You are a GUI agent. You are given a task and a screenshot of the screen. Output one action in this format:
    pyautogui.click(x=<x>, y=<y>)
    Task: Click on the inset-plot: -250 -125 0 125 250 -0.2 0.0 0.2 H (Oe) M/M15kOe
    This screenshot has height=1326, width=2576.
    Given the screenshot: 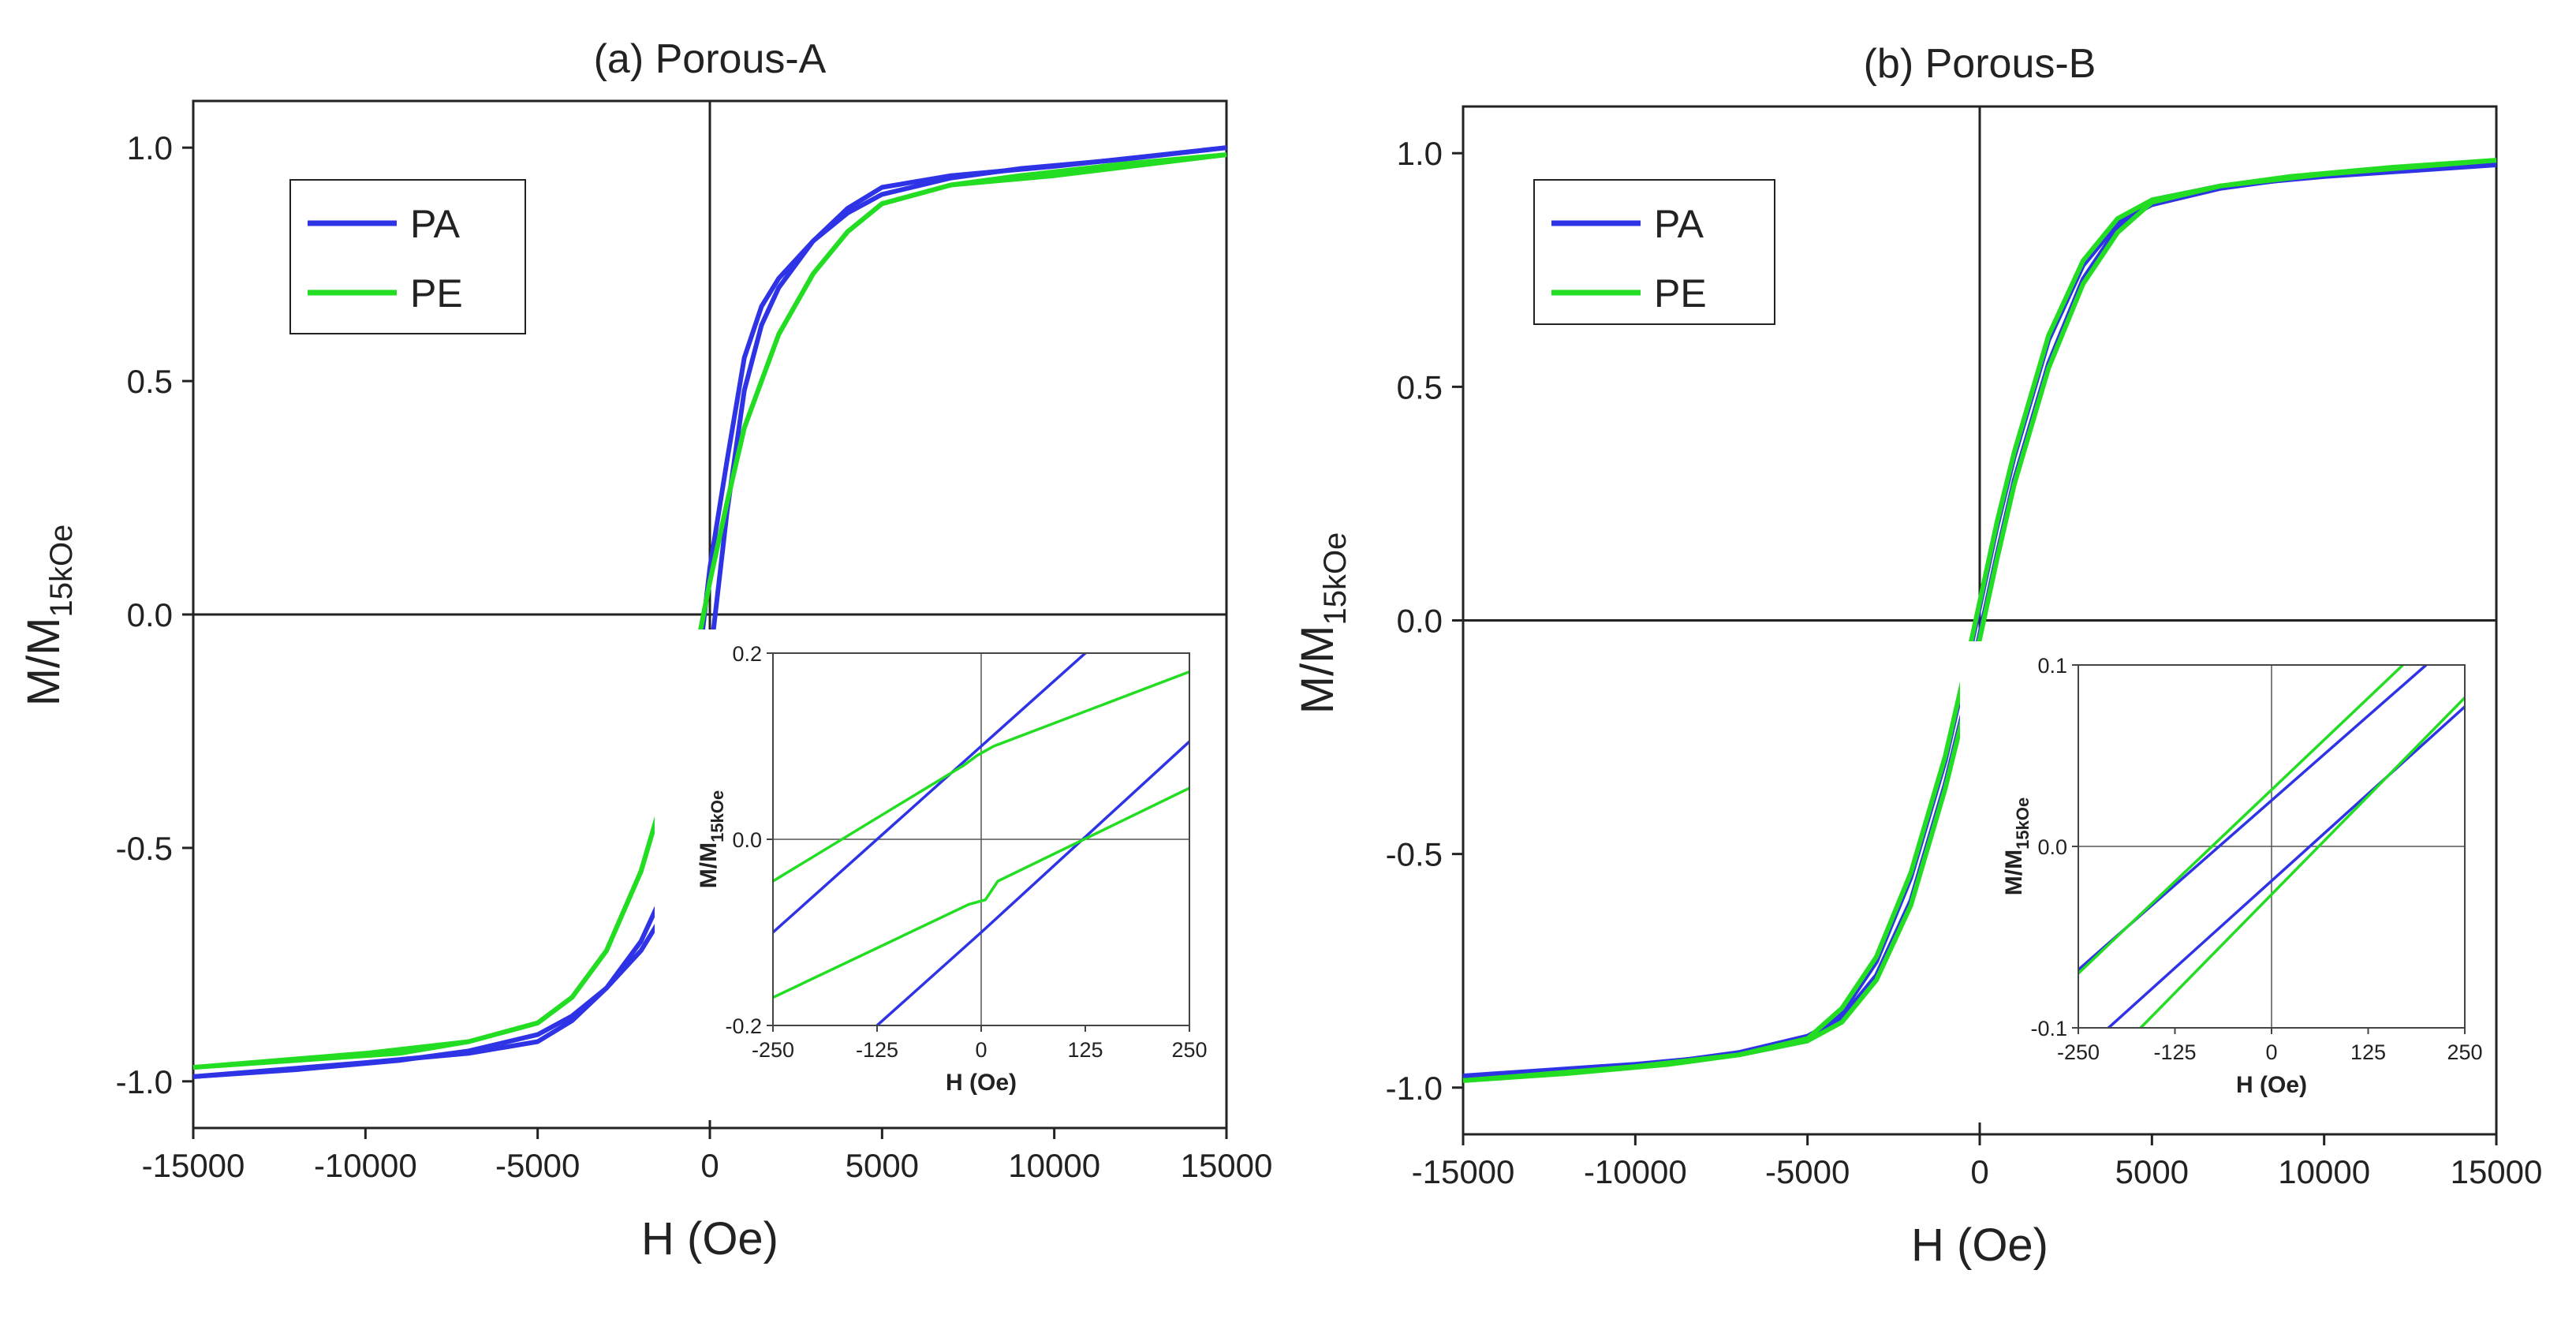 What is the action you would take?
    pyautogui.click(x=934, y=874)
    